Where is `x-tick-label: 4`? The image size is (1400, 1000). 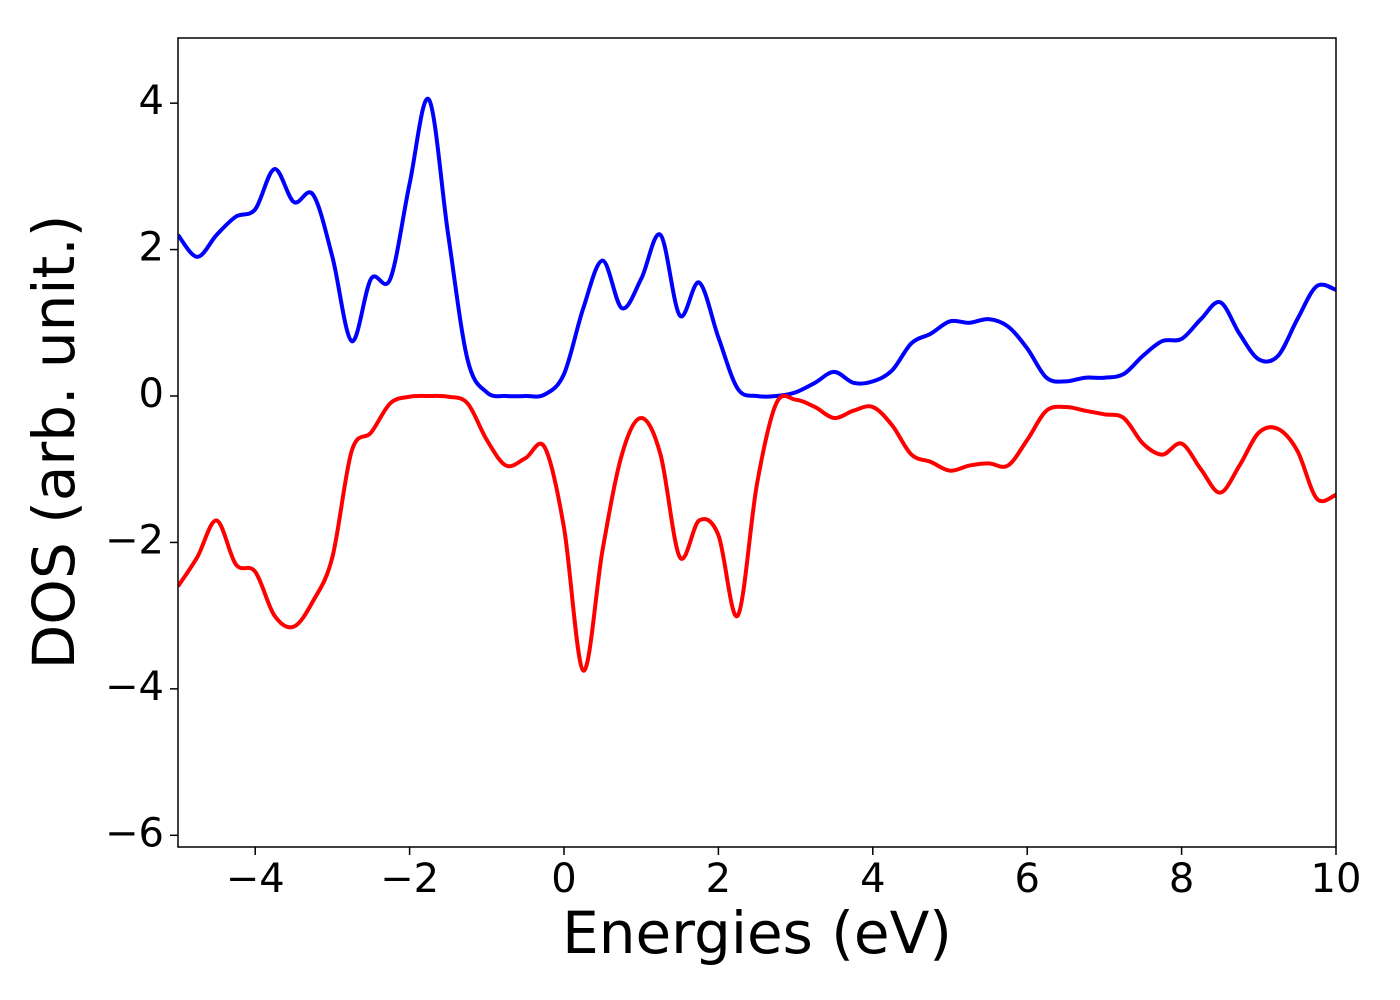
x-tick-label: 4 is located at coordinates (872, 879).